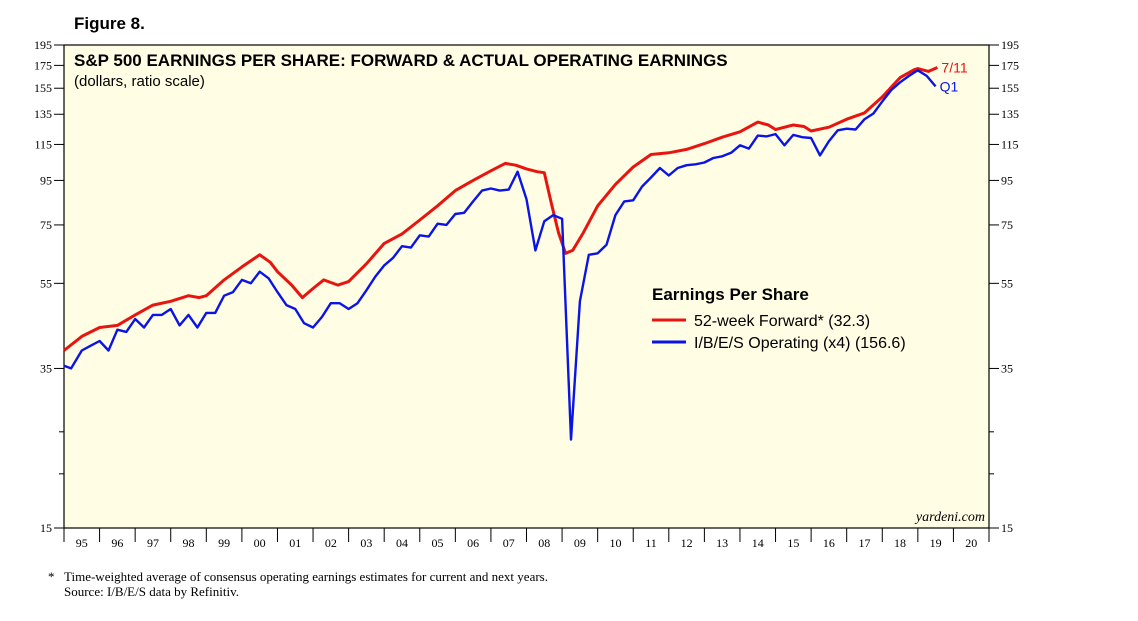 The height and width of the screenshot is (621, 1138). I want to click on x-tick-label: 96, so click(117, 543).